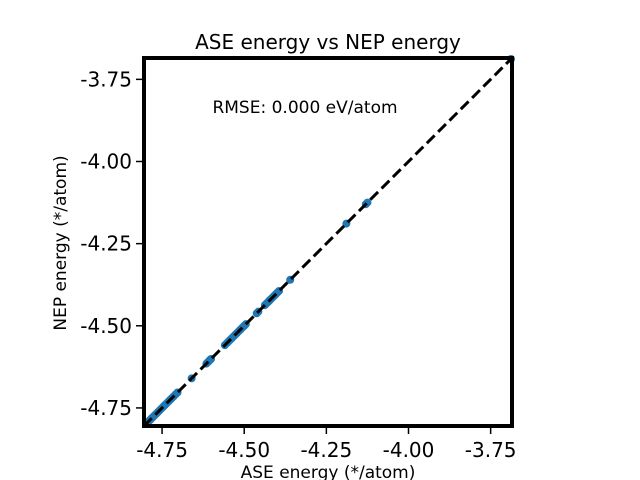 Image resolution: width=640 pixels, height=480 pixels. I want to click on x-tick-label: -4.75, so click(162, 450).